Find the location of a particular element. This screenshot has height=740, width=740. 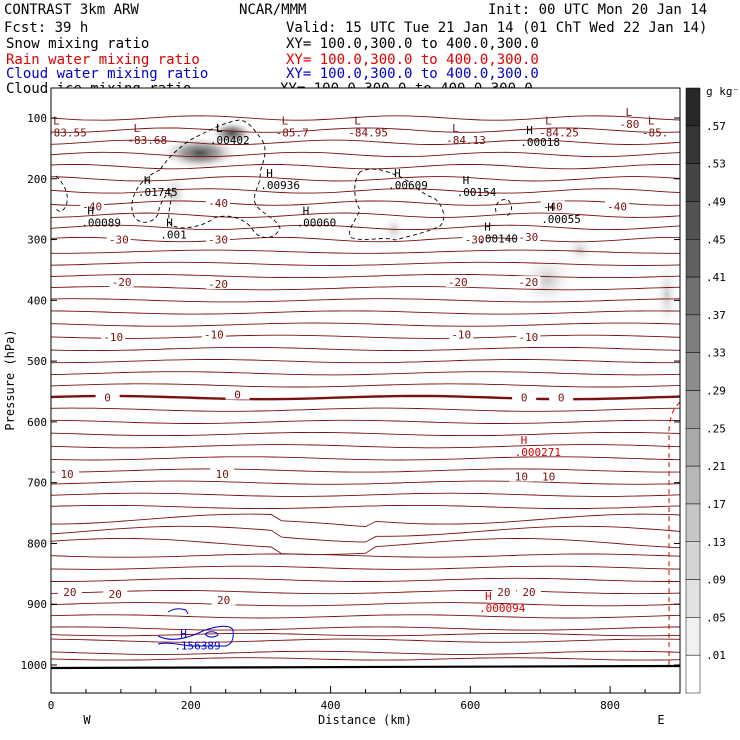

x-tick-label: 800 is located at coordinates (610, 705).